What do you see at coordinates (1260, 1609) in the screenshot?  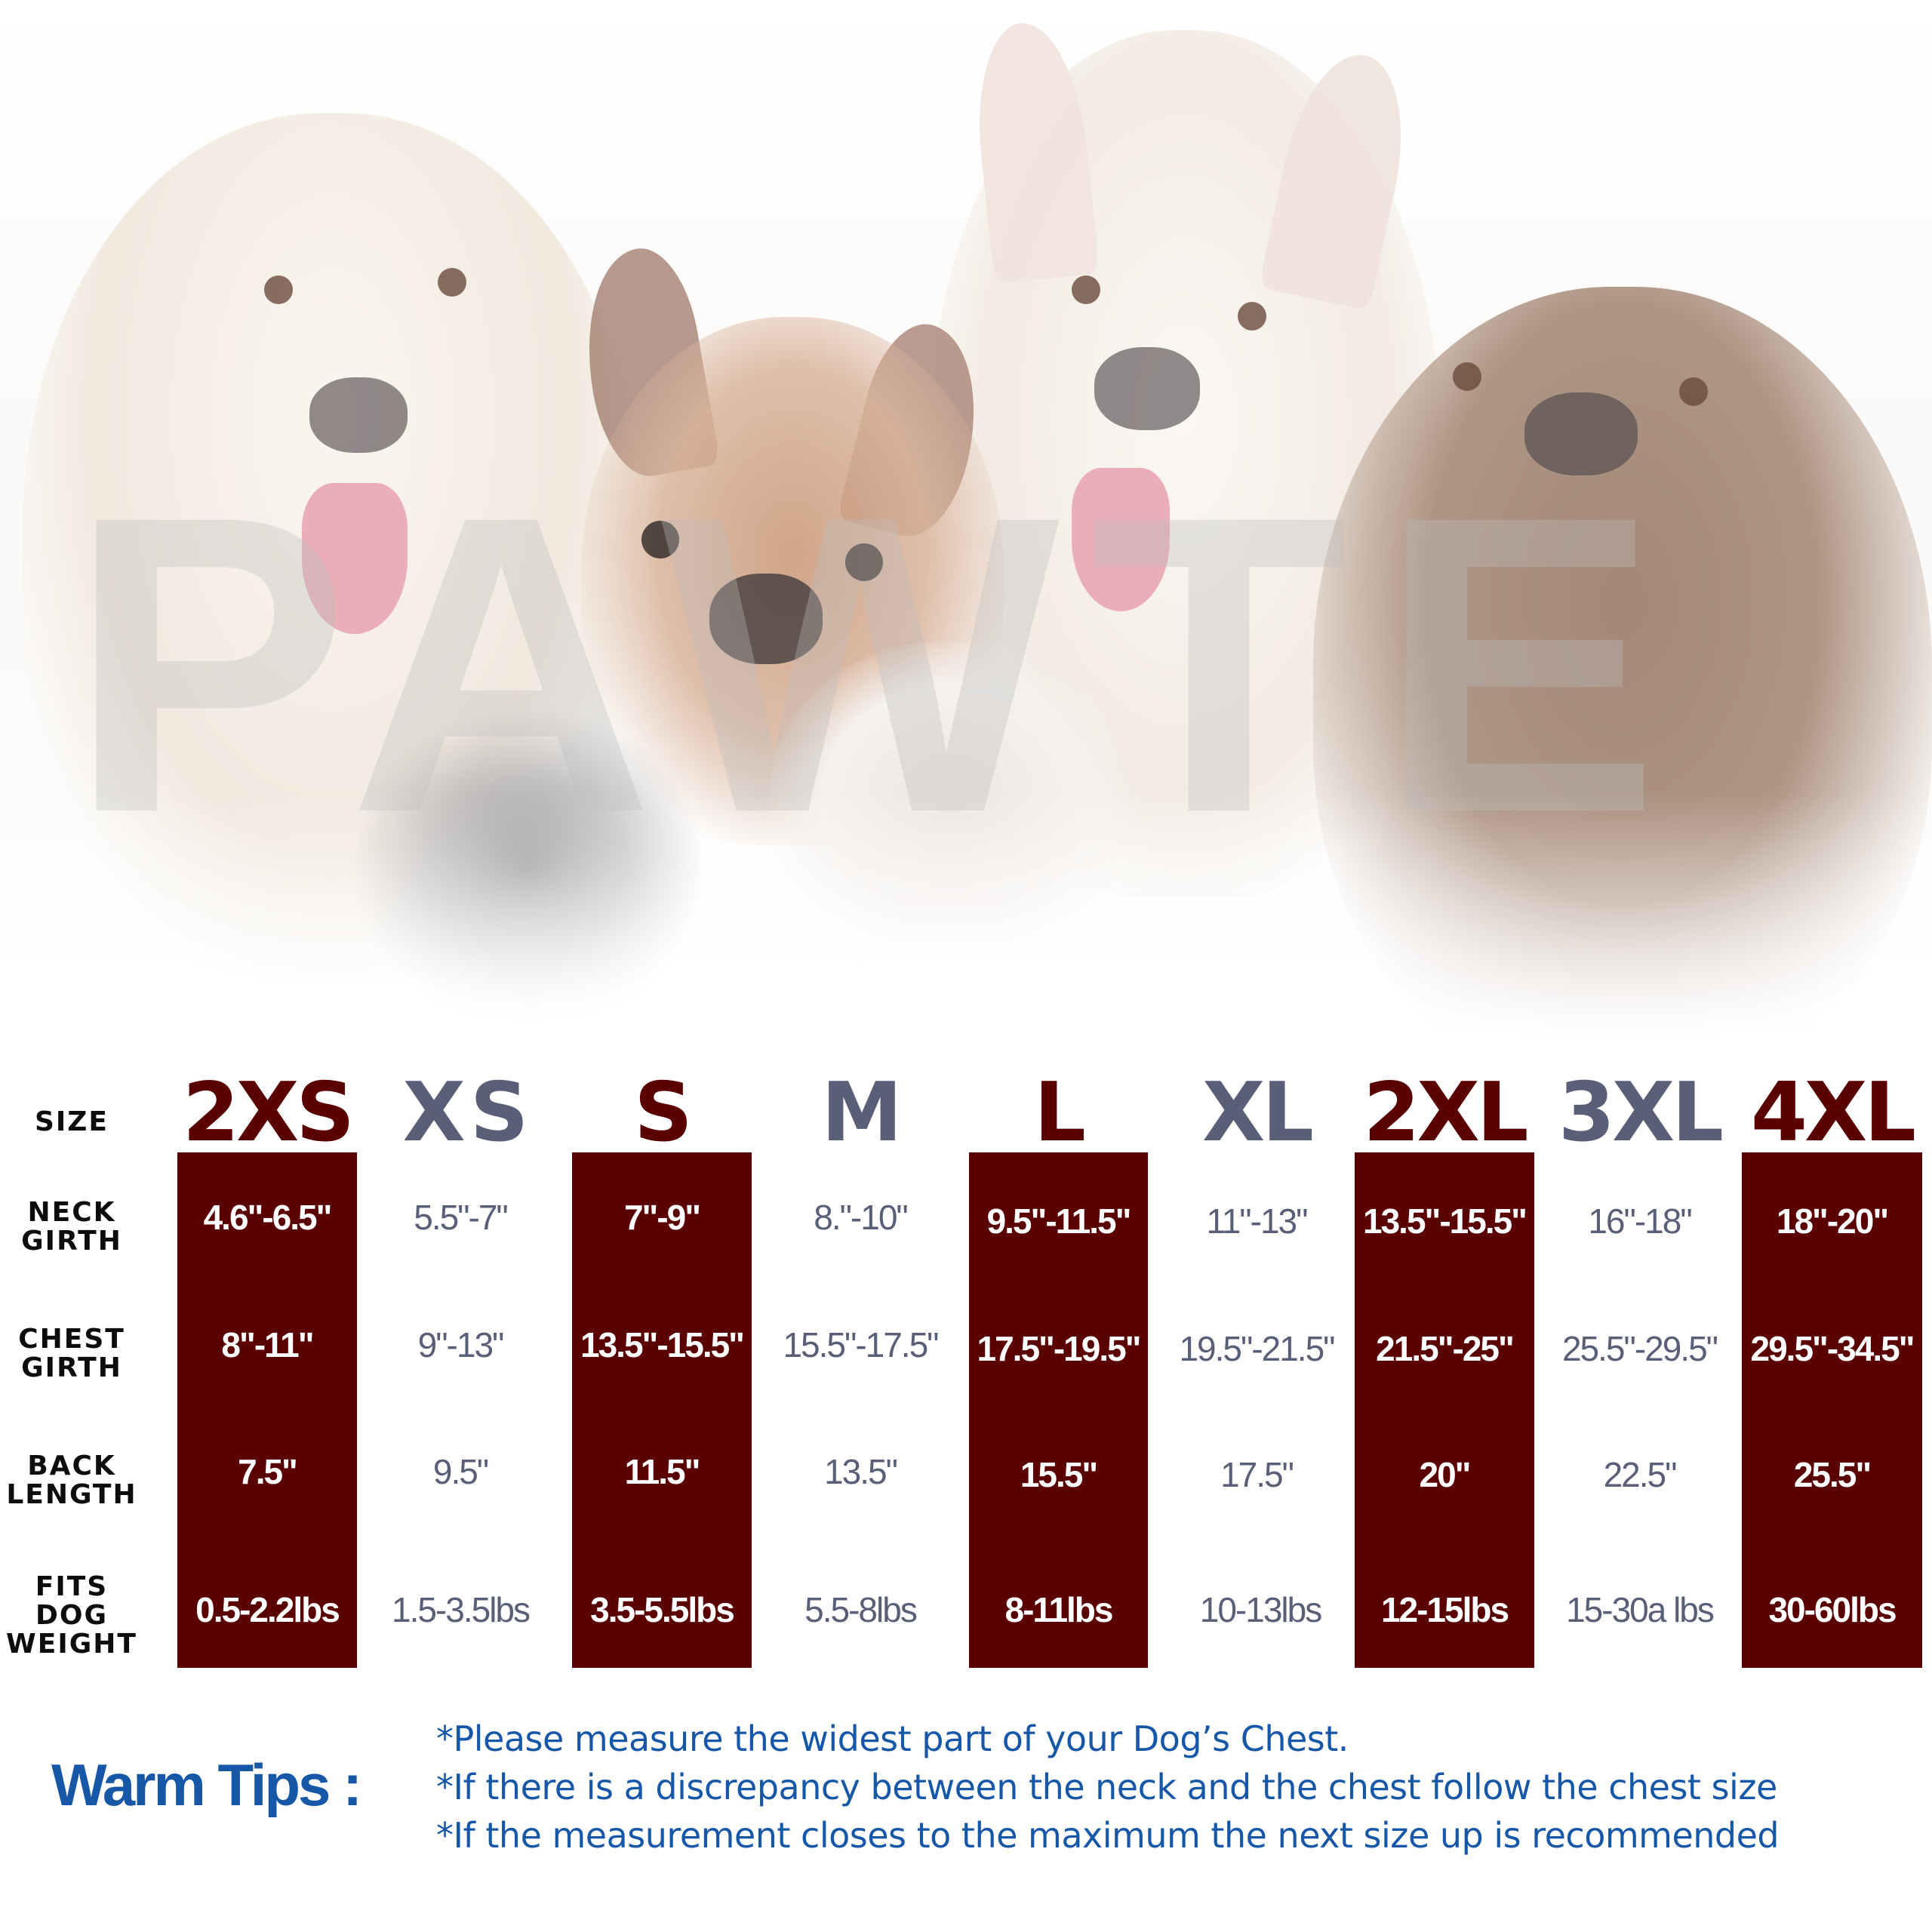 I see `cell-weight-xl: 10-13lbs` at bounding box center [1260, 1609].